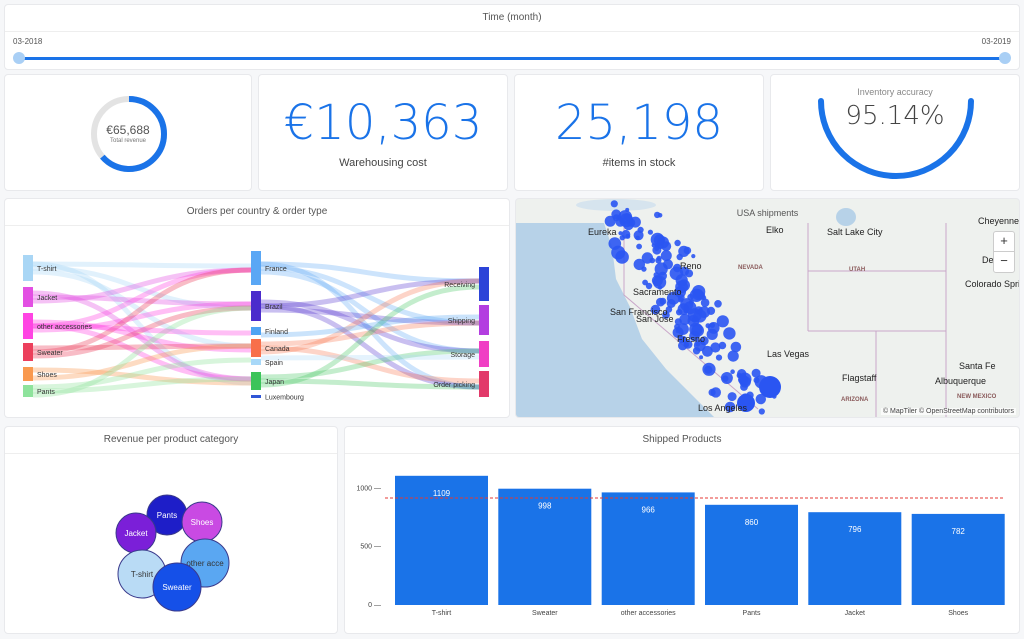 Image resolution: width=1024 pixels, height=639 pixels. What do you see at coordinates (19, 58) in the screenshot?
I see `slider-start-handle` at bounding box center [19, 58].